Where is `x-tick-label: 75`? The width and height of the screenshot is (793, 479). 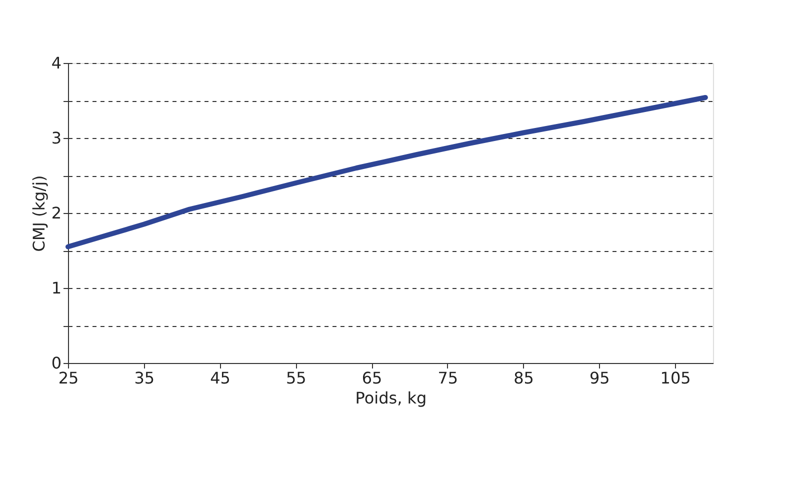
x-tick-label: 75 is located at coordinates (448, 378).